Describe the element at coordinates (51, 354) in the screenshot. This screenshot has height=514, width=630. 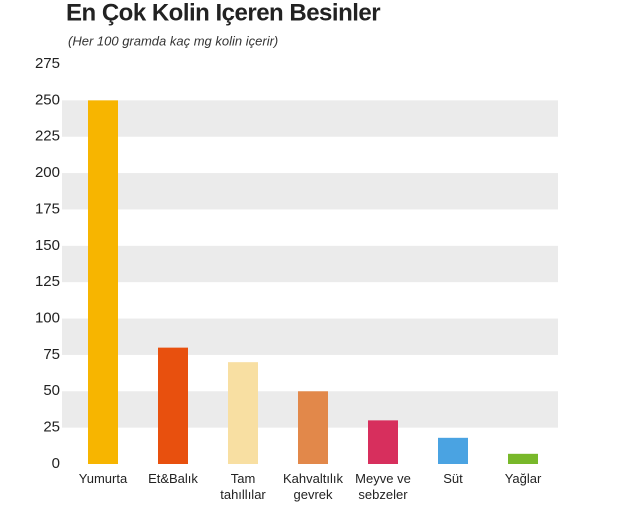
I see `y-tick-label: 75` at that location.